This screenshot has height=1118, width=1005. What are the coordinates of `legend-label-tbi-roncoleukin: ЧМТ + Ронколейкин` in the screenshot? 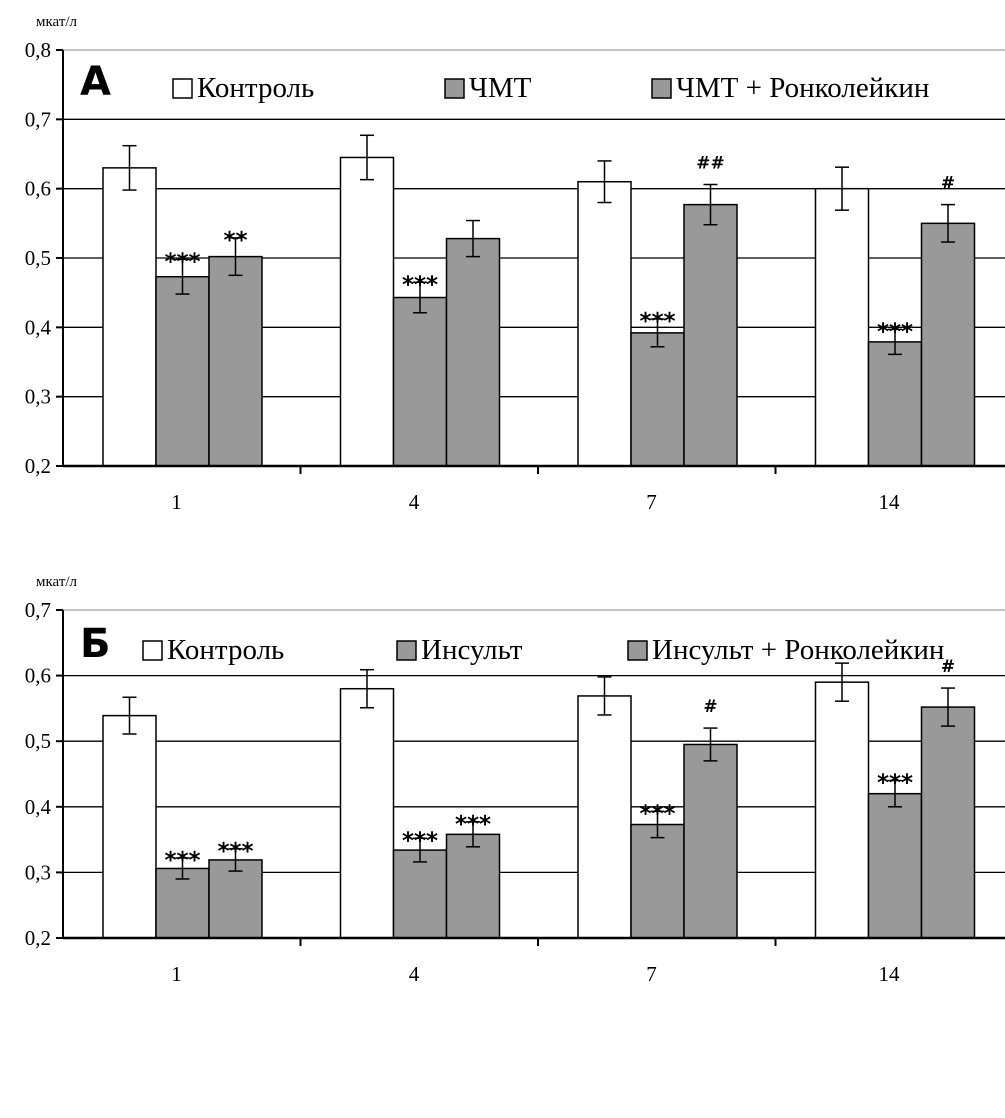 It's located at (802, 88).